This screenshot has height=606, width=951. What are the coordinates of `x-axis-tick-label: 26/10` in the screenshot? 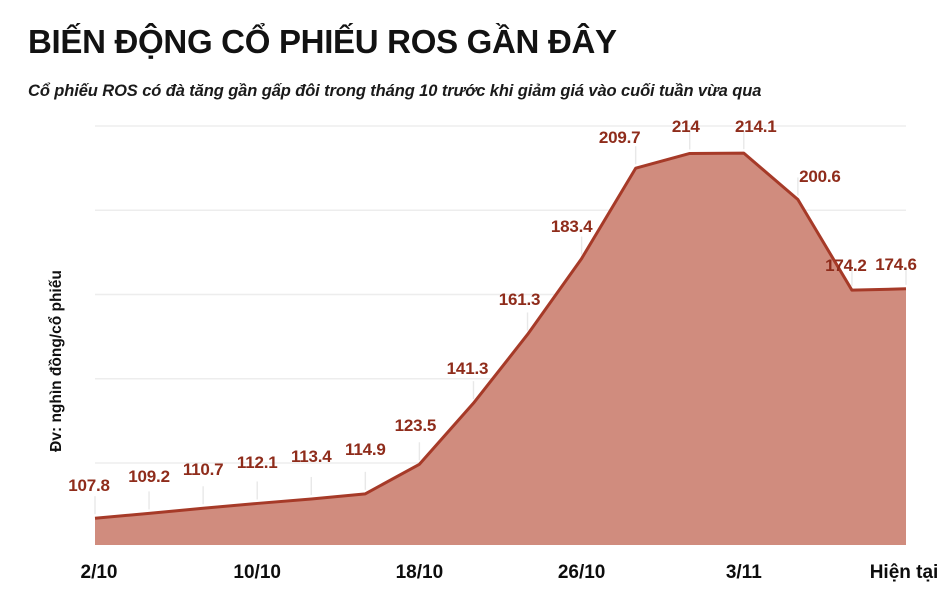 It's located at (581, 572).